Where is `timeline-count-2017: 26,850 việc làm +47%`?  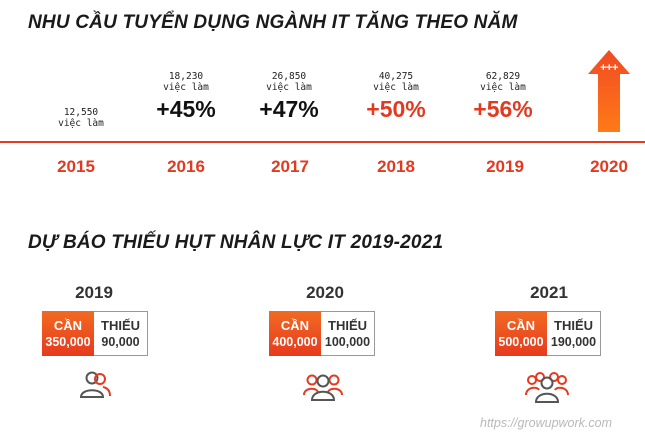 timeline-count-2017: 26,850 việc làm +47% is located at coordinates (289, 96).